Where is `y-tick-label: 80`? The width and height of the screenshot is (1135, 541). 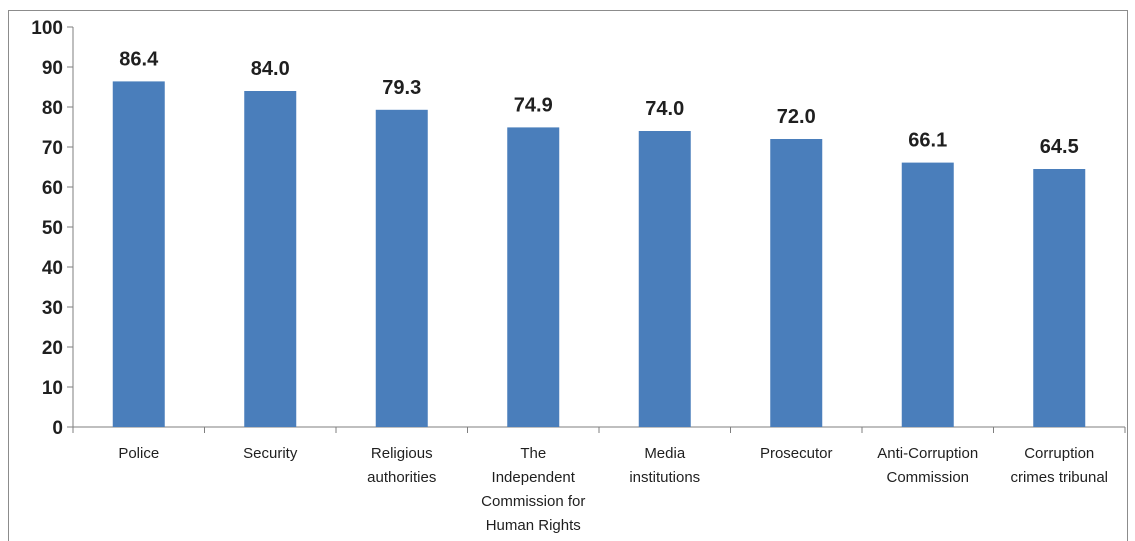 y-tick-label: 80 is located at coordinates (52, 108).